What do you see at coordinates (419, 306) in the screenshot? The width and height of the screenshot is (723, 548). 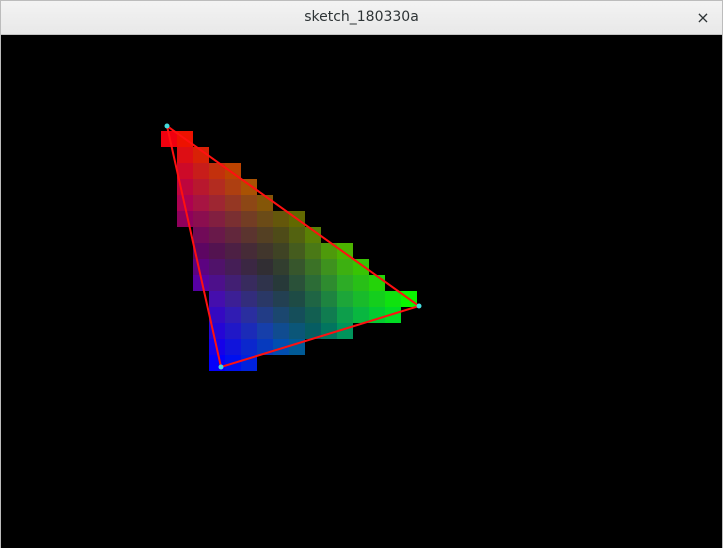 I see `vertex-b-marker` at bounding box center [419, 306].